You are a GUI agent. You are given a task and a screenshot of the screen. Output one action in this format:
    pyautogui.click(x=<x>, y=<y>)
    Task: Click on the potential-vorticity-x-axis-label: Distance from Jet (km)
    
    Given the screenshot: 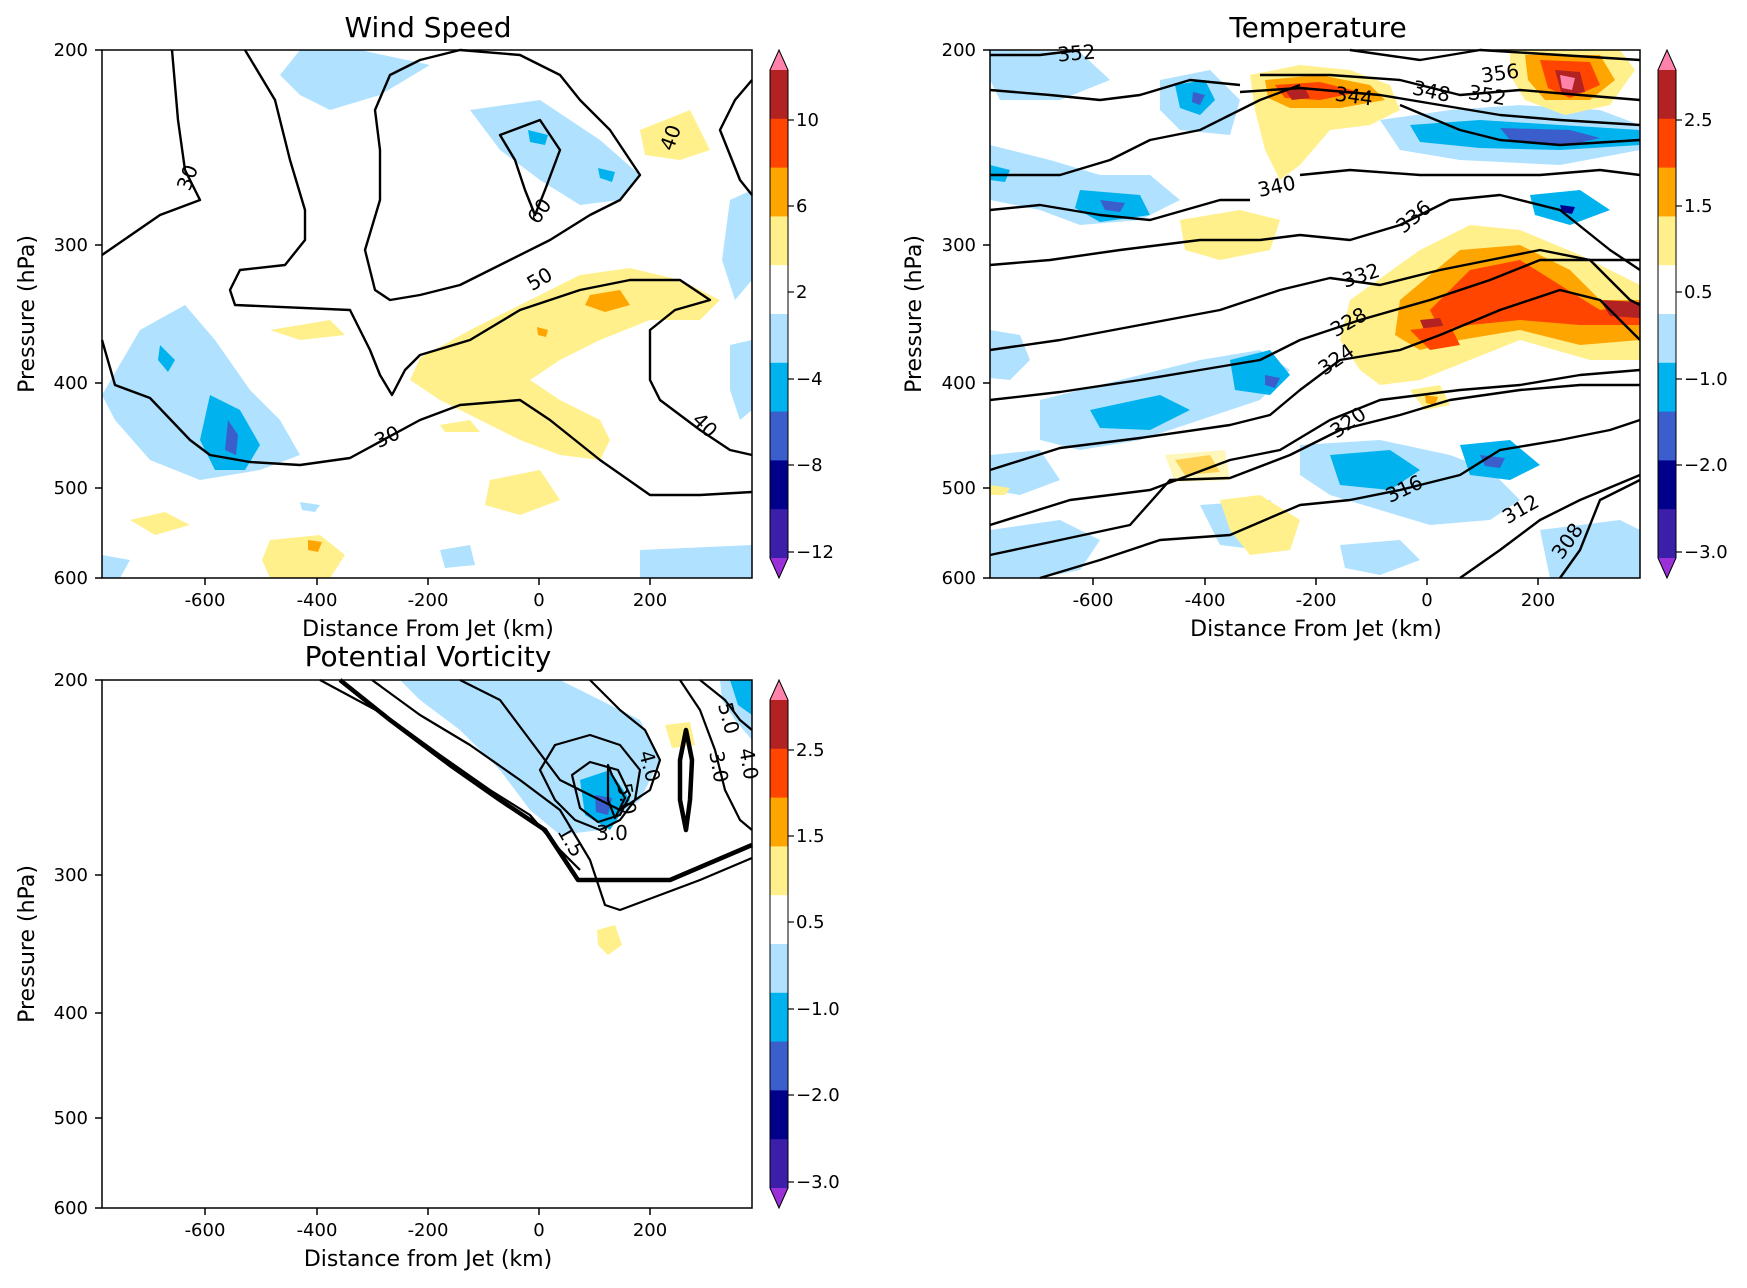 What is the action you would take?
    pyautogui.click(x=428, y=1259)
    